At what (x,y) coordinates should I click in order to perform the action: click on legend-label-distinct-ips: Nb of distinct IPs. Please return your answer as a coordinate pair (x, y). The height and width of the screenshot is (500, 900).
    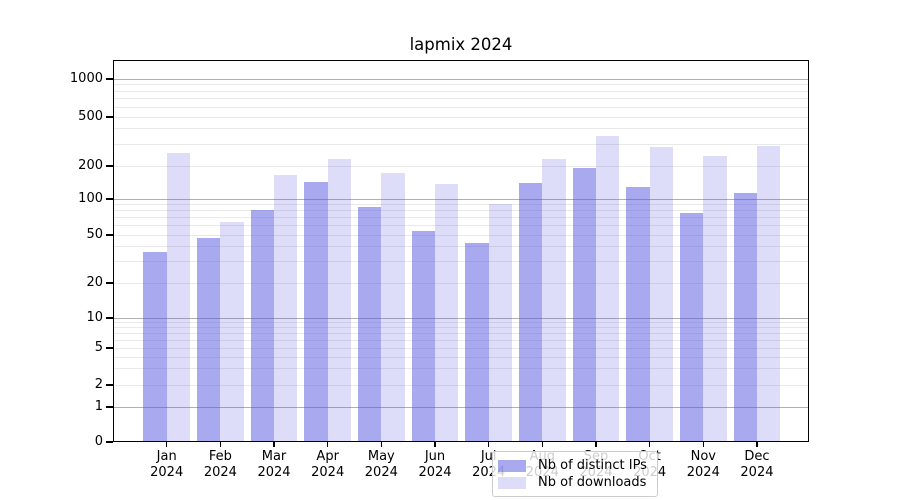
    Looking at the image, I should click on (592, 465).